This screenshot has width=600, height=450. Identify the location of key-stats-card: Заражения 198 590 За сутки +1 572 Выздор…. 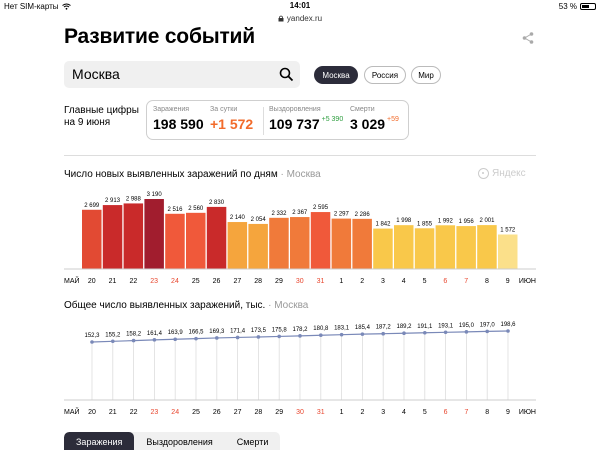
(277, 120).